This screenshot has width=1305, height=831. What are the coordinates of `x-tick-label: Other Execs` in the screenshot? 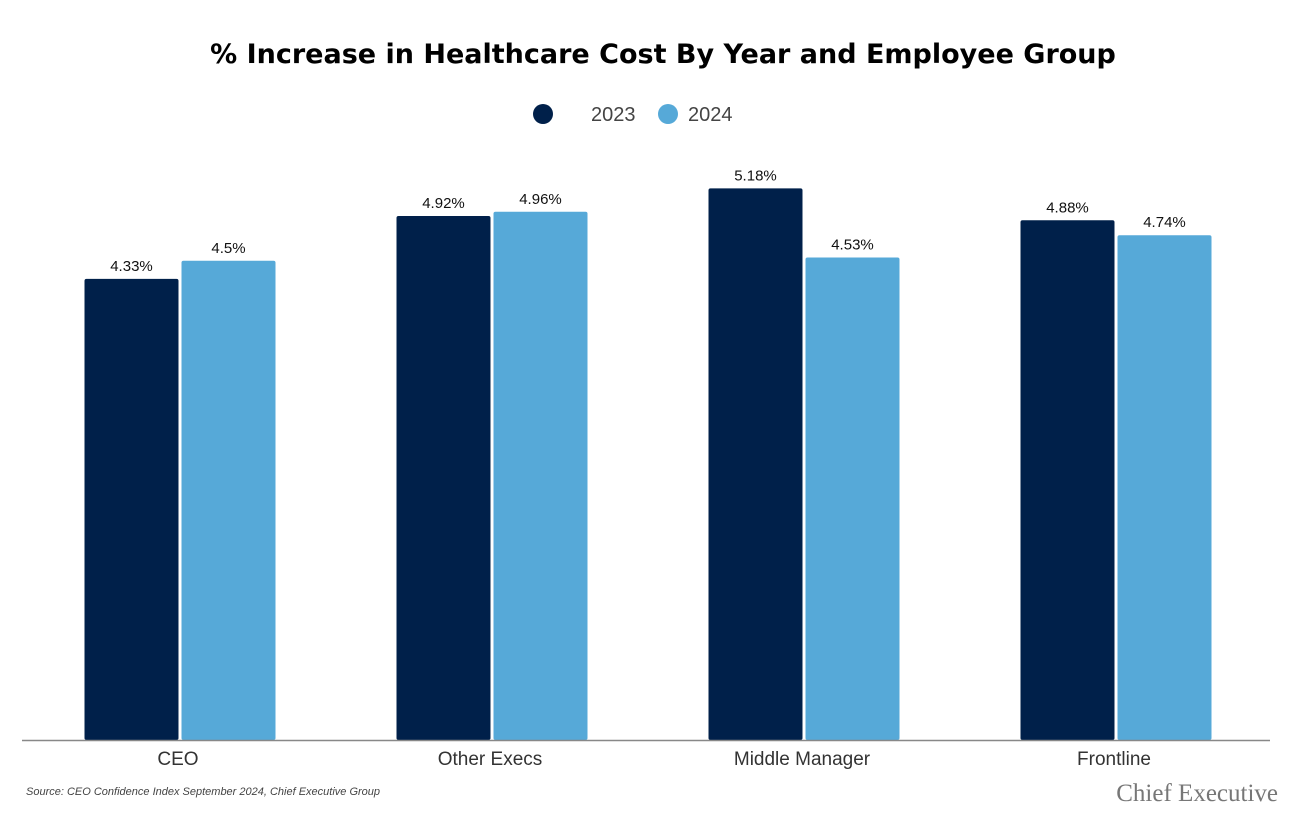 It's located at (490, 759).